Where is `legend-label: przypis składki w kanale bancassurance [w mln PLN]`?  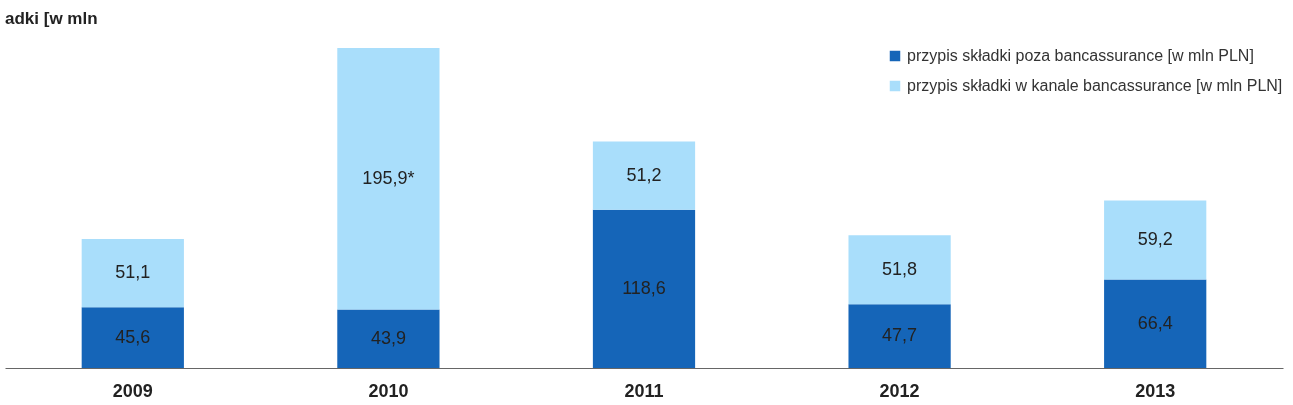 legend-label: przypis składki w kanale bancassurance [w mln PLN] is located at coordinates (1095, 85).